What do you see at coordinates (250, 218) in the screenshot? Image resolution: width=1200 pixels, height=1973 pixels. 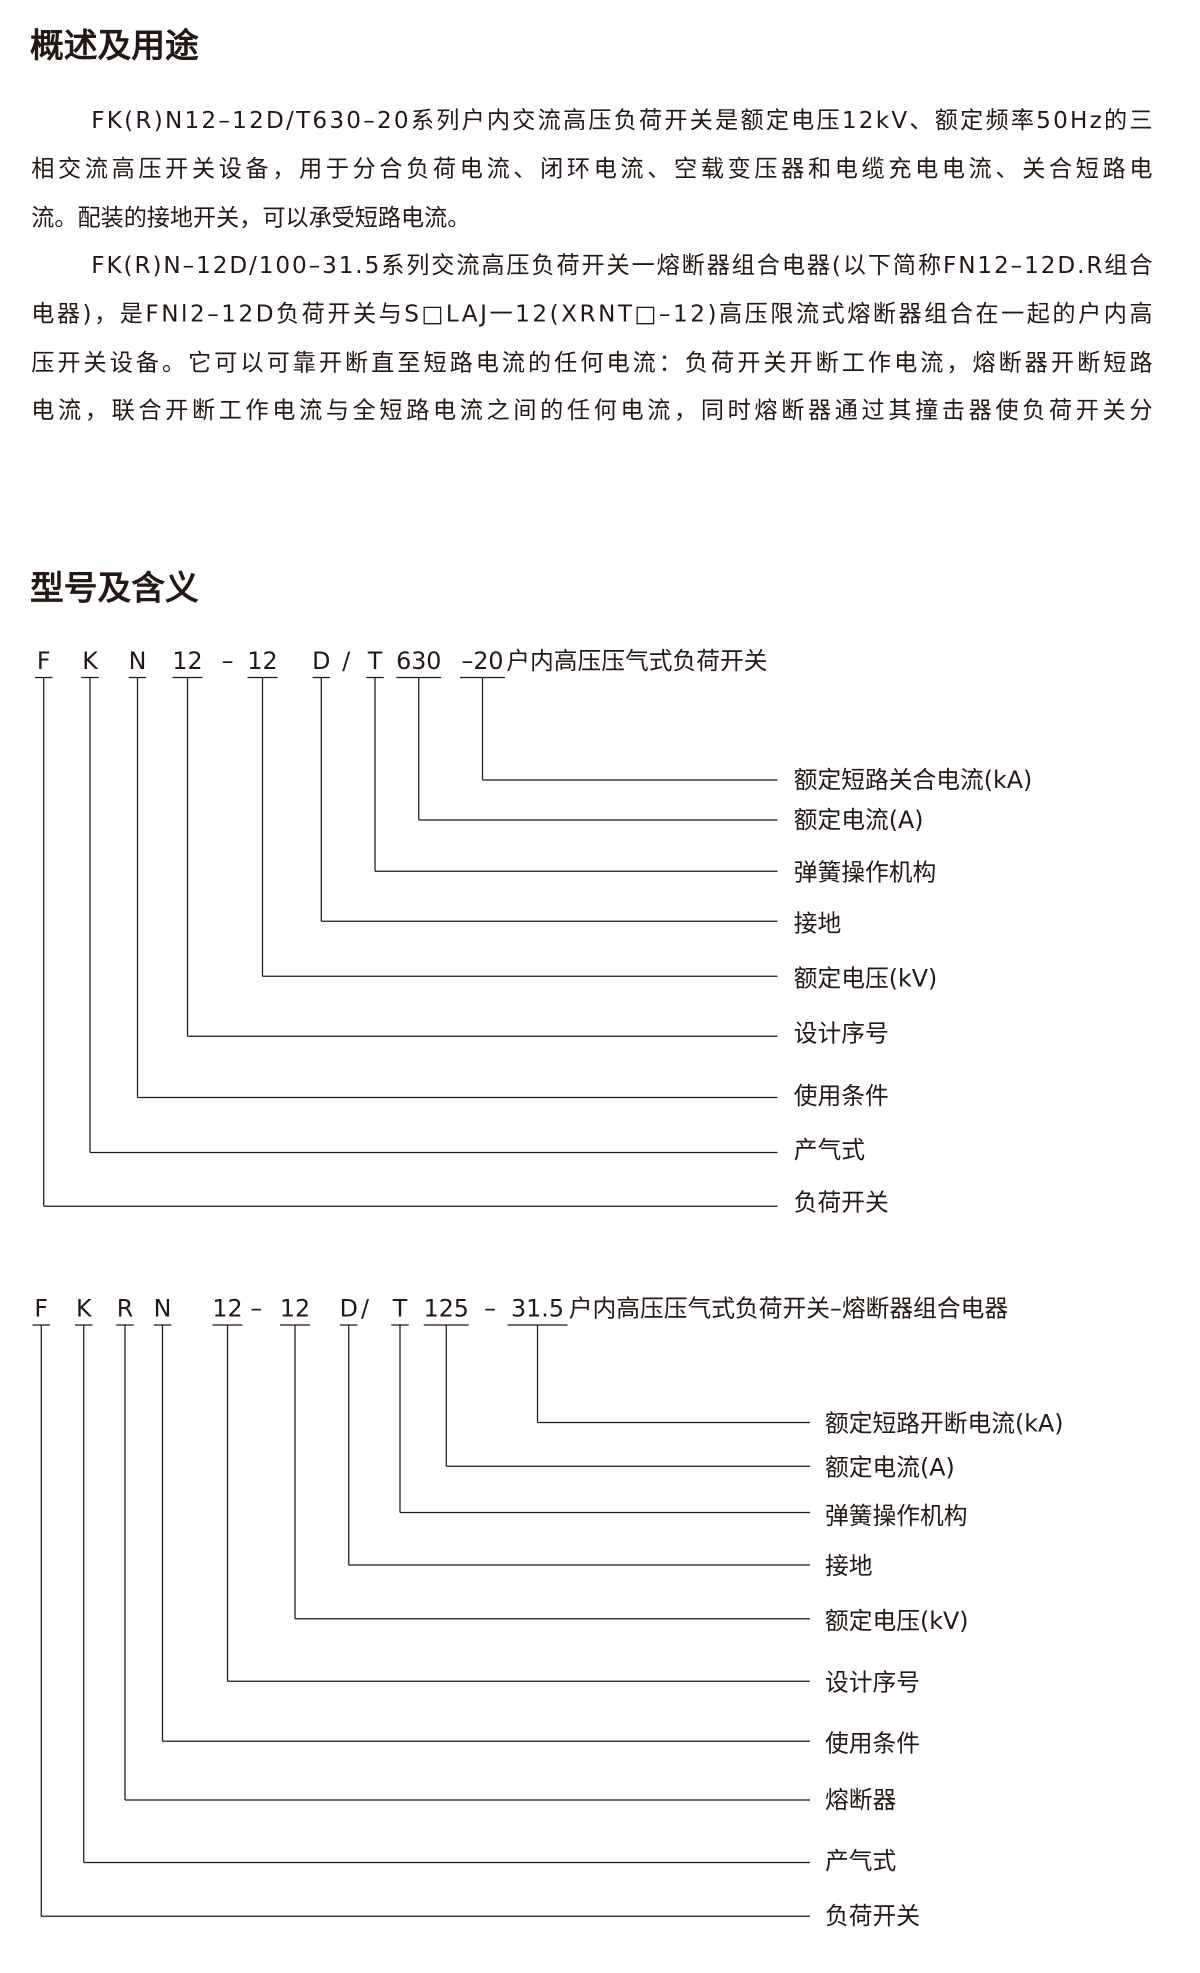 I see `paragraph-line: 流。配装的接地开关，可以承受短路电流。` at bounding box center [250, 218].